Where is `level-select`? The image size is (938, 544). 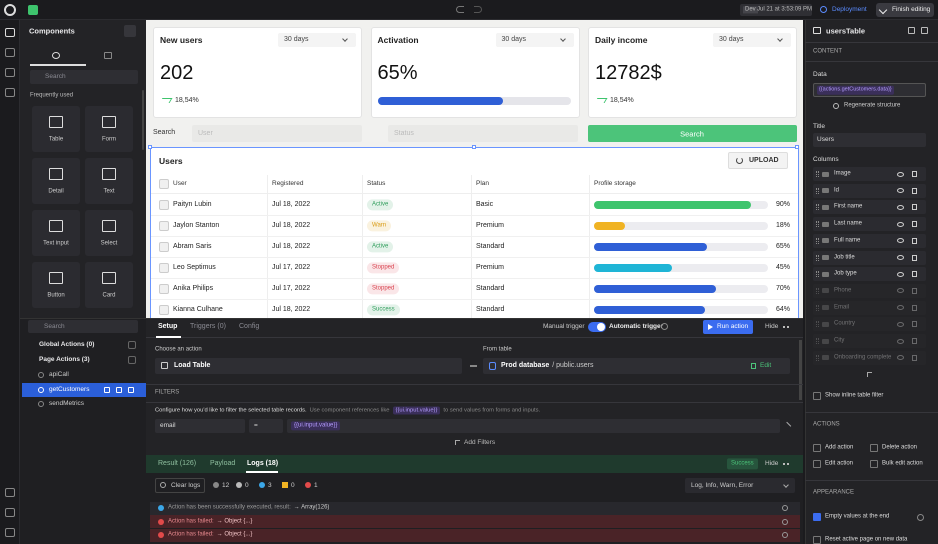 level-select is located at coordinates (740, 485).